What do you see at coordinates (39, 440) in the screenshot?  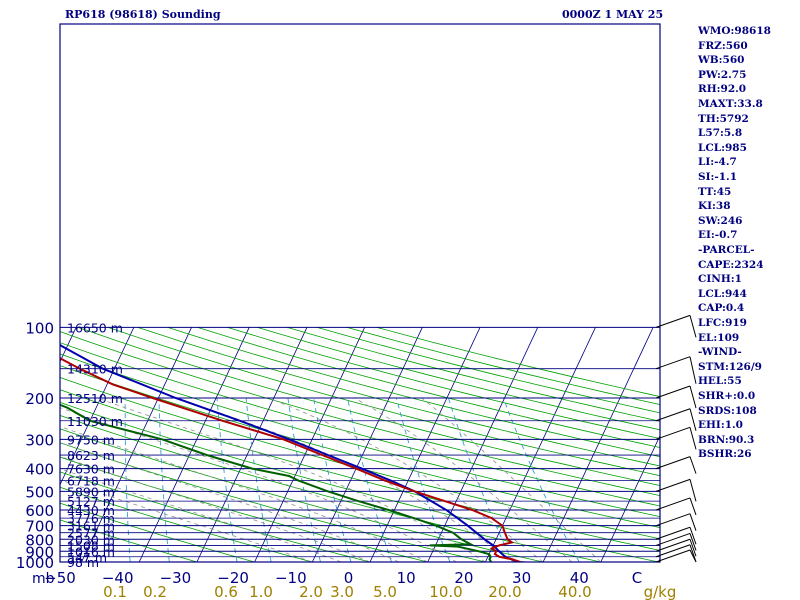 I see `pressure-tick-label: 300` at bounding box center [39, 440].